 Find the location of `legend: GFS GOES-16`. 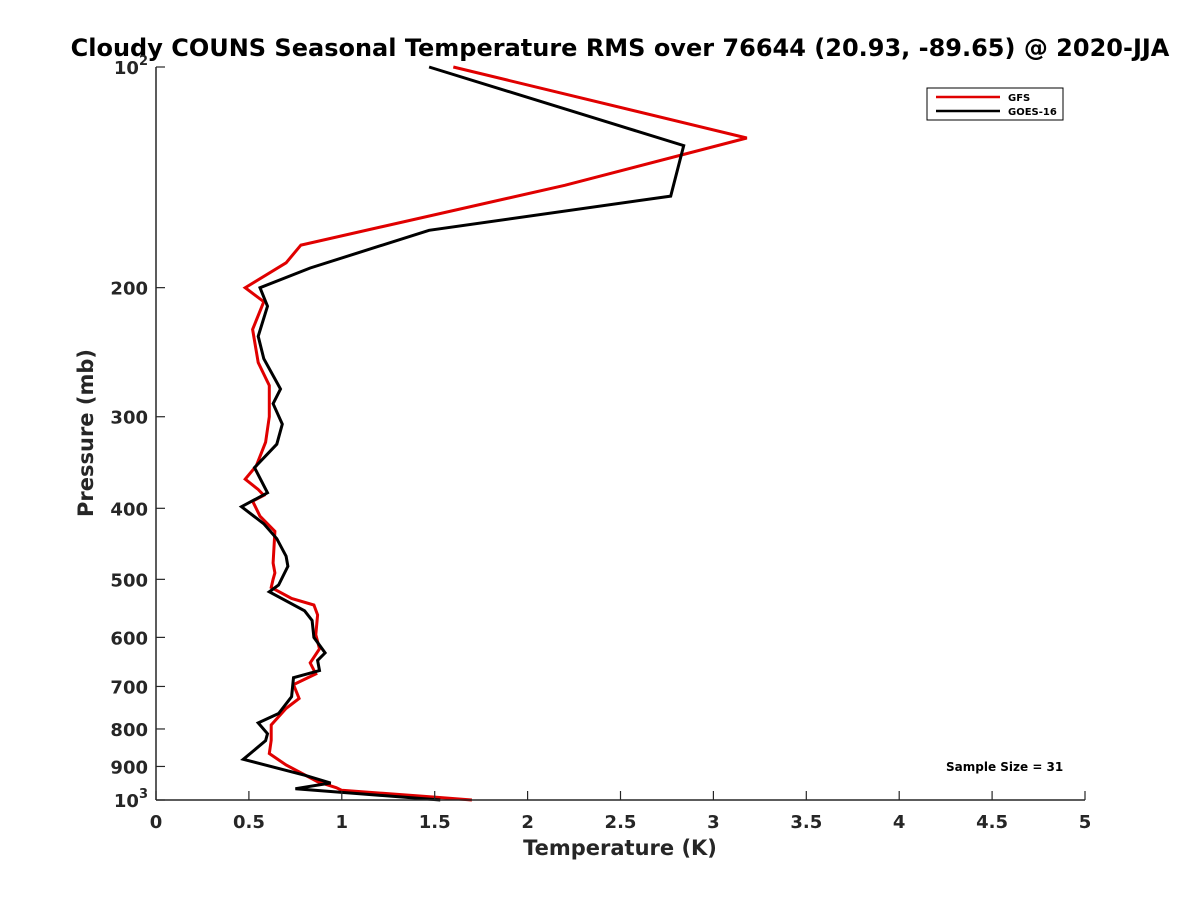

legend: GFS GOES-16 is located at coordinates (995, 104).